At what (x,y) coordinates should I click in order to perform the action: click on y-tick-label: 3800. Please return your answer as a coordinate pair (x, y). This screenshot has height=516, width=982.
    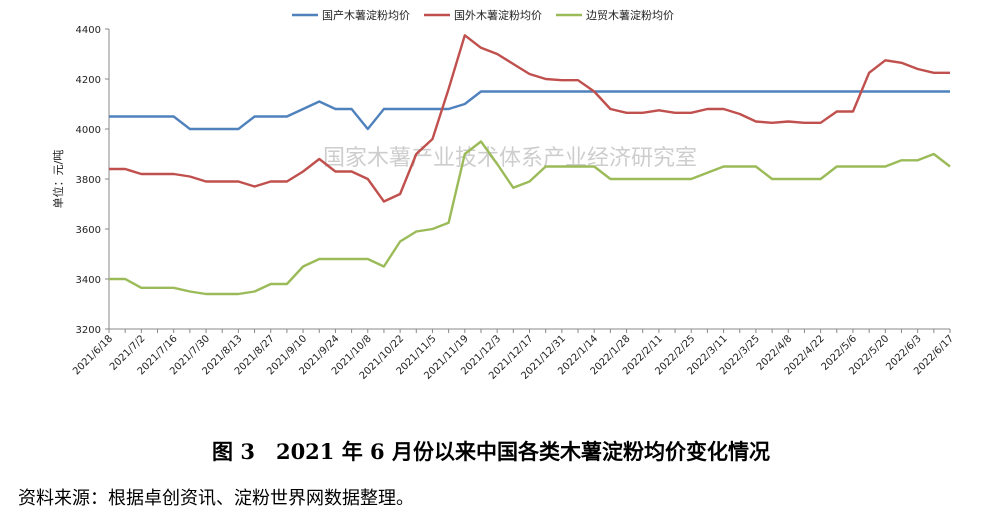
    Looking at the image, I should click on (88, 180).